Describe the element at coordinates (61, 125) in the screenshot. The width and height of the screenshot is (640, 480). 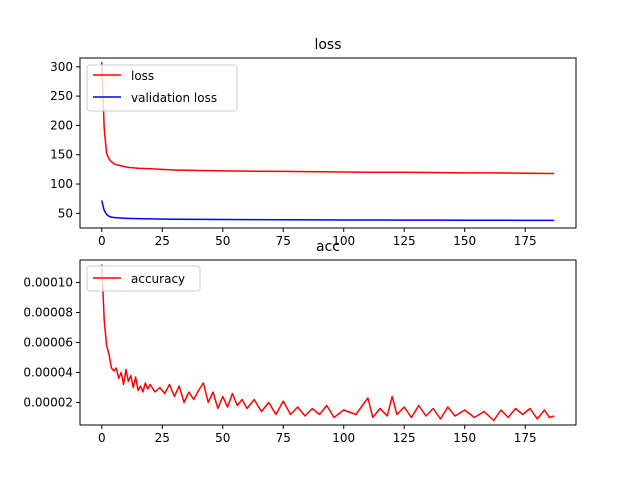
I see `loss-y-tick-label: 200` at that location.